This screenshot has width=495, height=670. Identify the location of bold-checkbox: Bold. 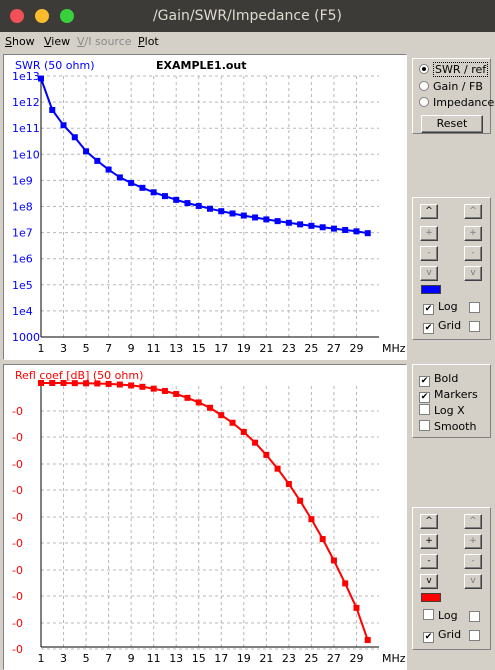
(438, 379).